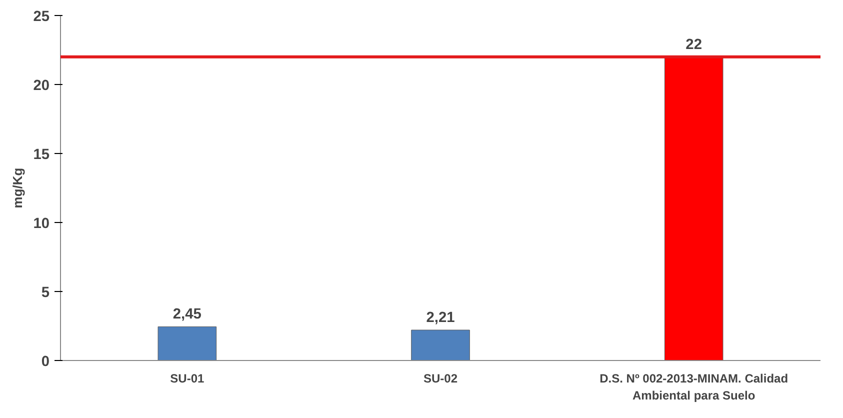  I want to click on y-tick-label: 10, so click(41, 224).